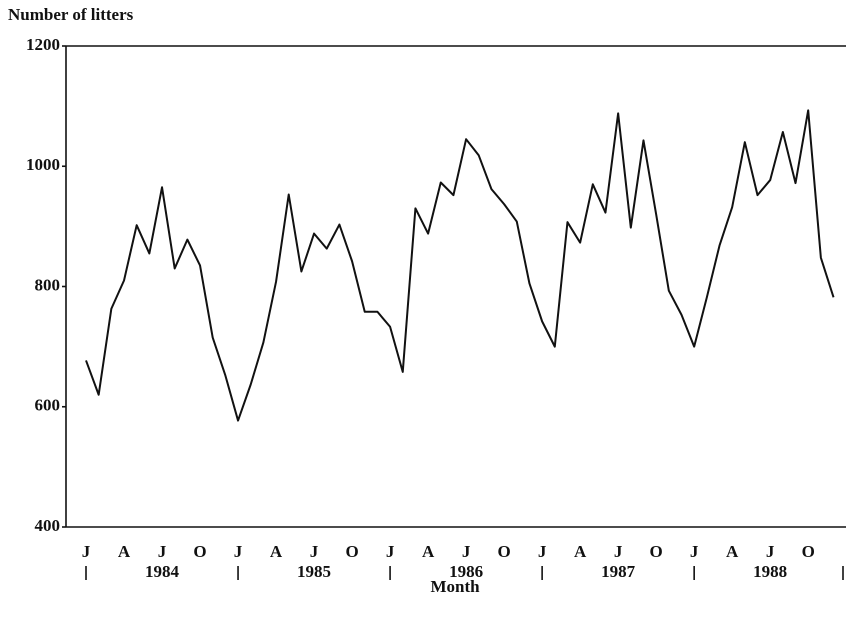 This screenshot has height=626, width=846. What do you see at coordinates (314, 571) in the screenshot?
I see `year-label: 1985` at bounding box center [314, 571].